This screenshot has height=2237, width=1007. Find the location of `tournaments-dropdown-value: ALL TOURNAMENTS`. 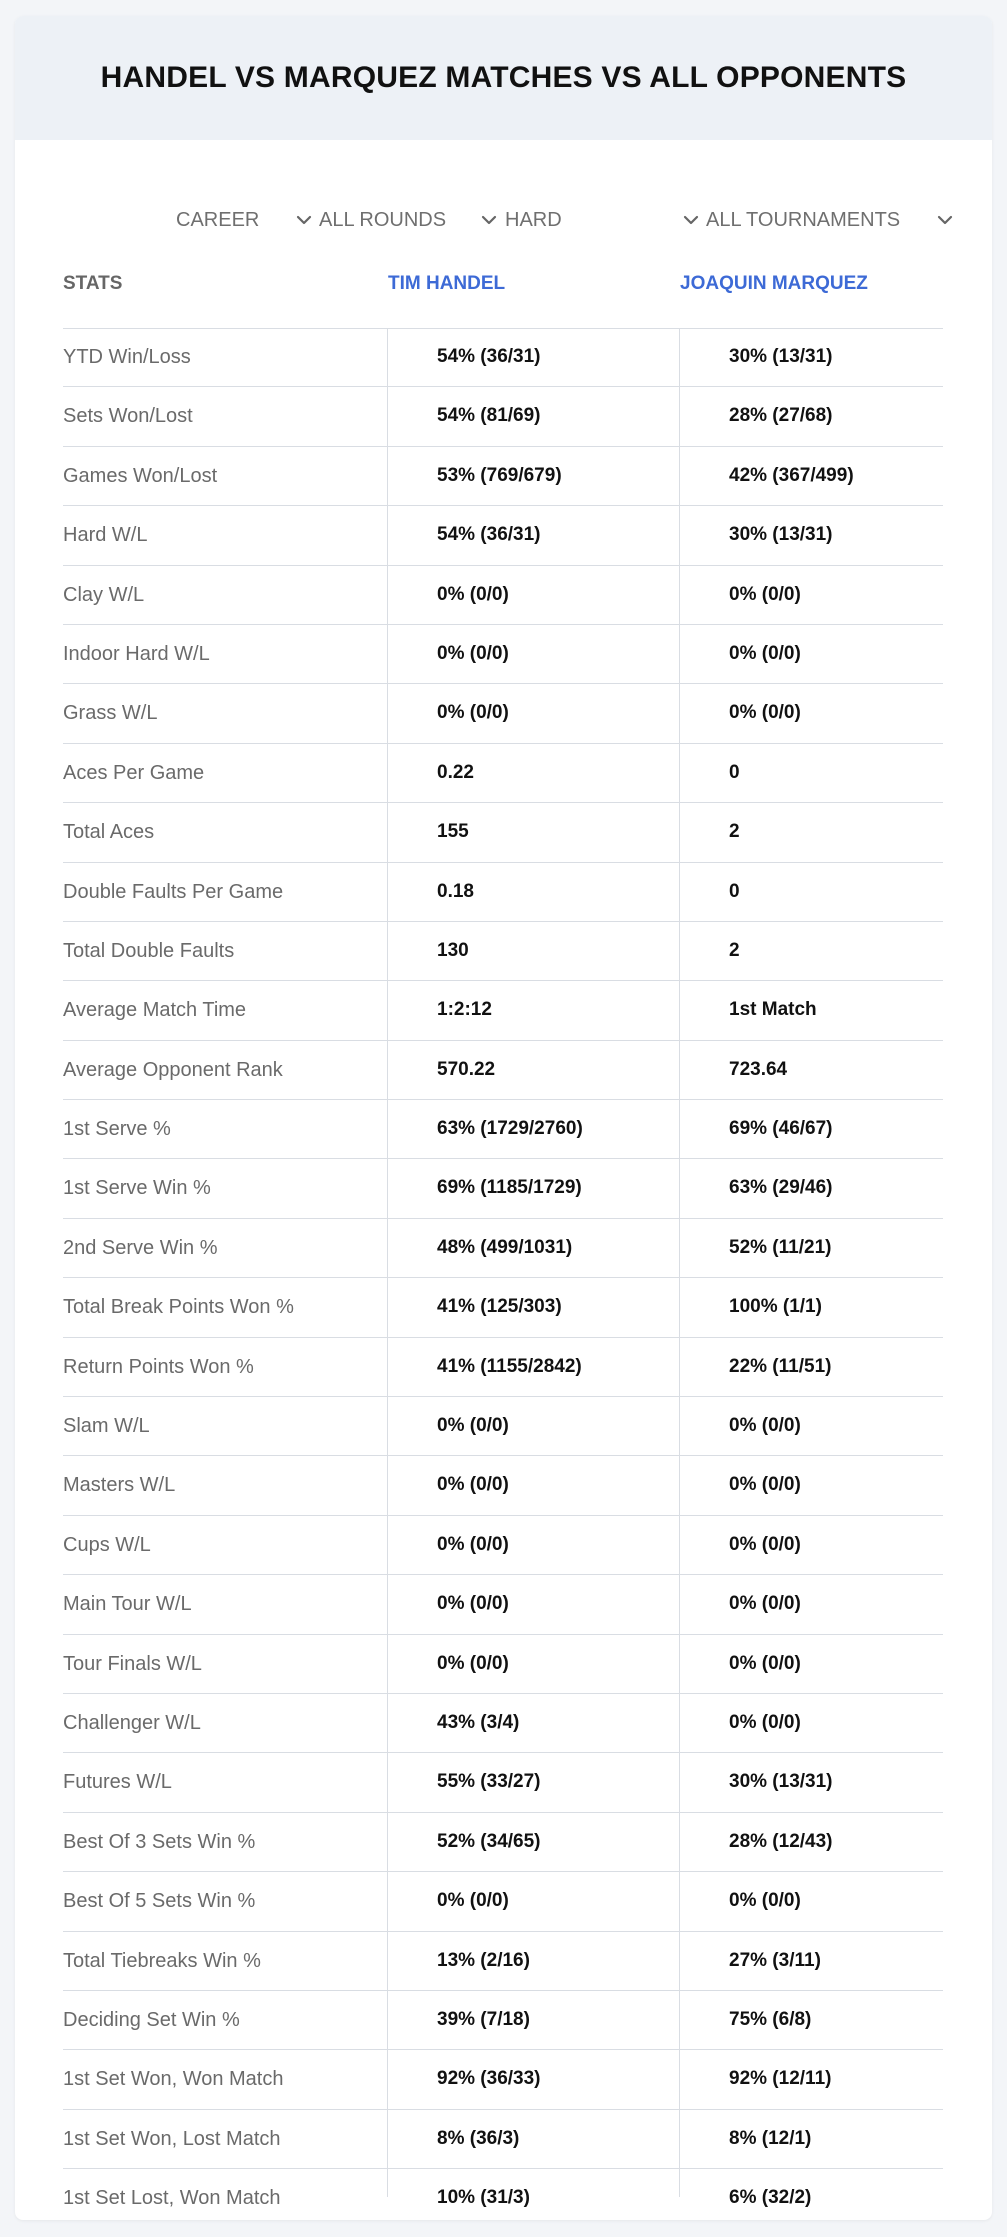

tournaments-dropdown-value: ALL TOURNAMENTS is located at coordinates (803, 219).